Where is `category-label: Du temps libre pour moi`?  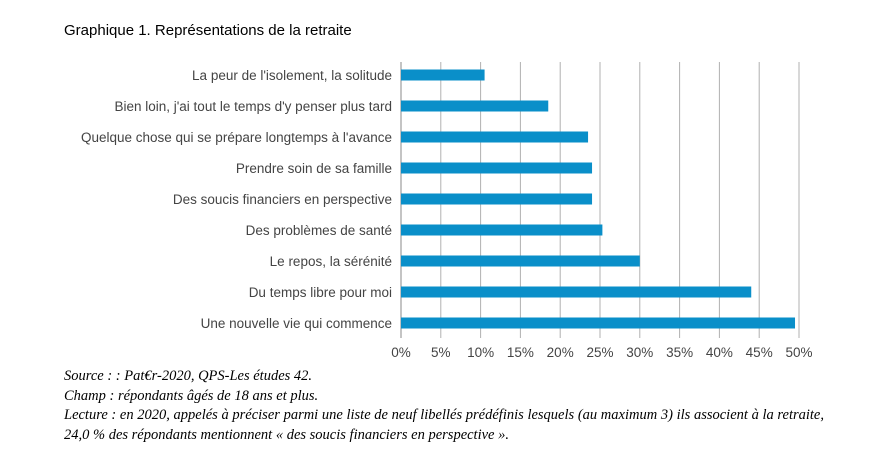 category-label: Du temps libre pour moi is located at coordinates (320, 292).